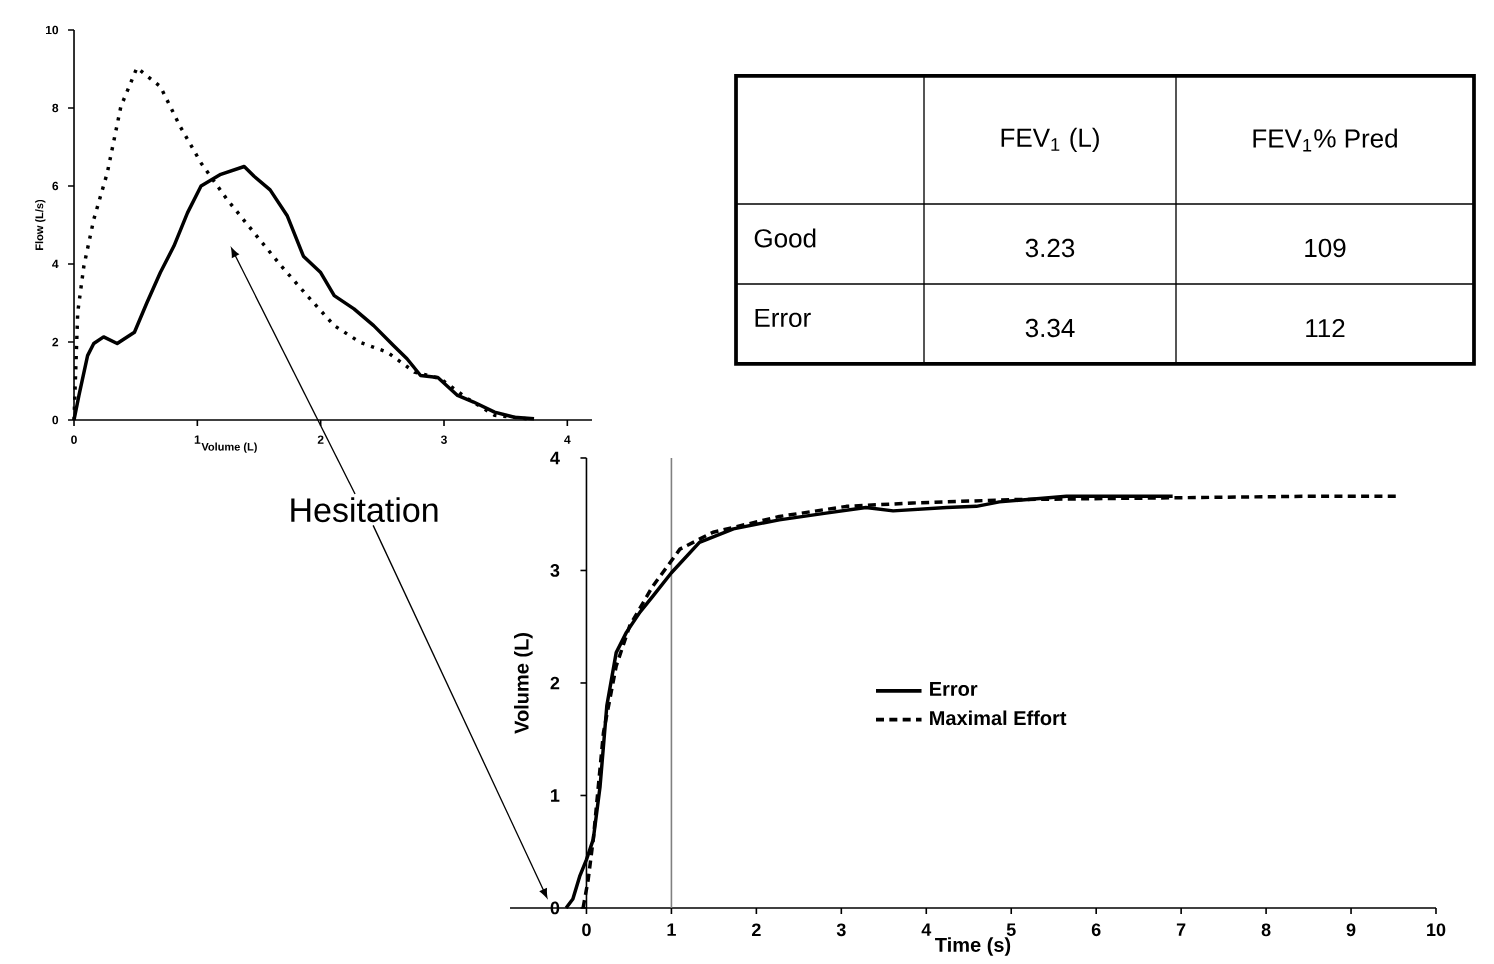  Describe the element at coordinates (1181, 929) in the screenshot. I see `x-tick-label: 7` at that location.